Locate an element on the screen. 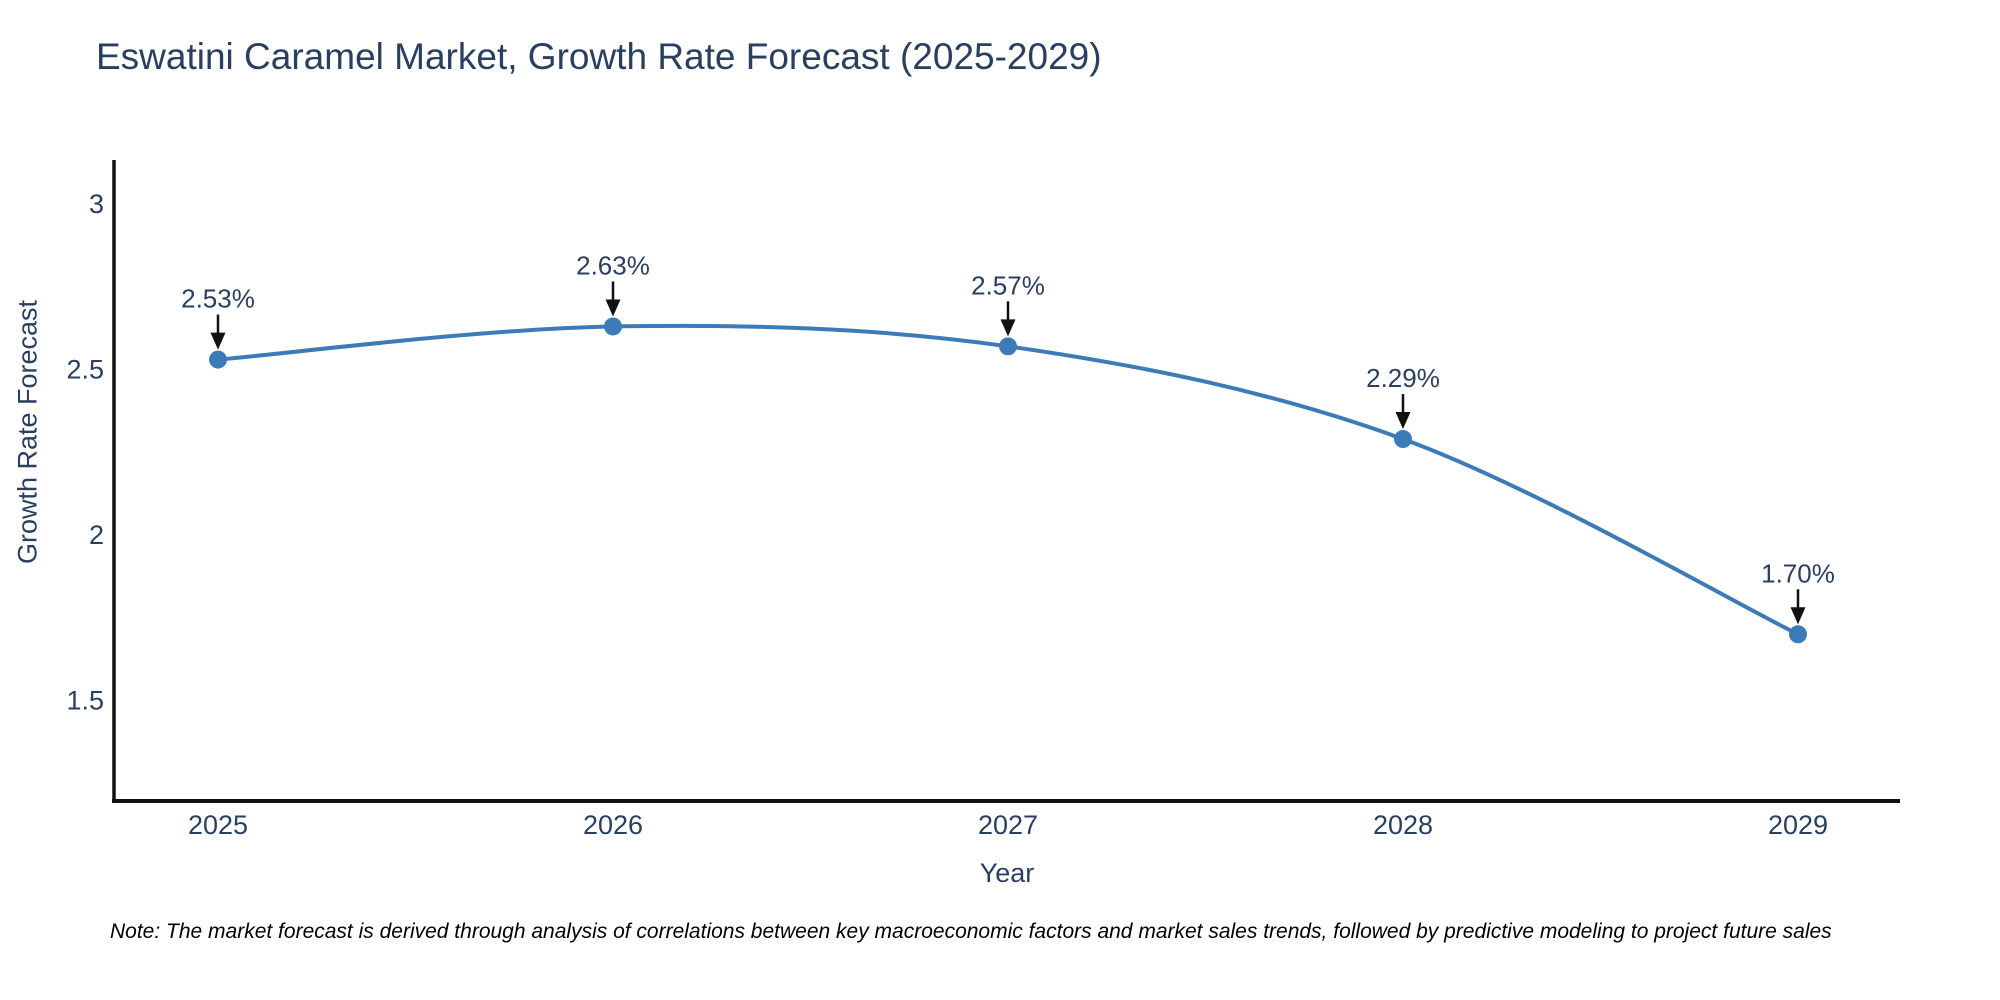 This screenshot has height=1000, width=2000. x-tick-label: 2025 is located at coordinates (218, 825).